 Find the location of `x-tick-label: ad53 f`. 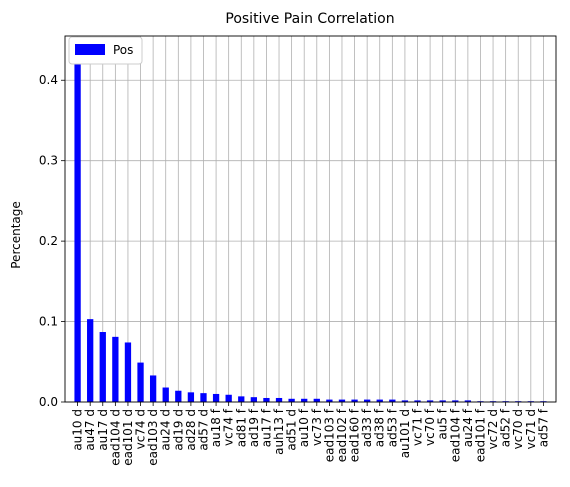

x-tick-label: ad53 f is located at coordinates (392, 427).